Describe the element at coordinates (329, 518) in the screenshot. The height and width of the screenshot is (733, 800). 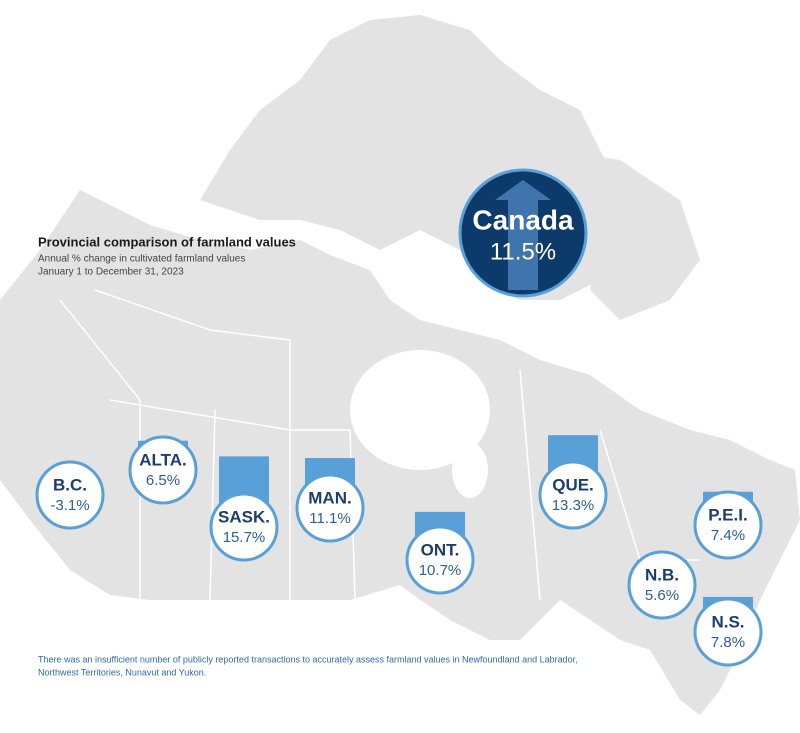
I see `province-value: 11.1%` at that location.